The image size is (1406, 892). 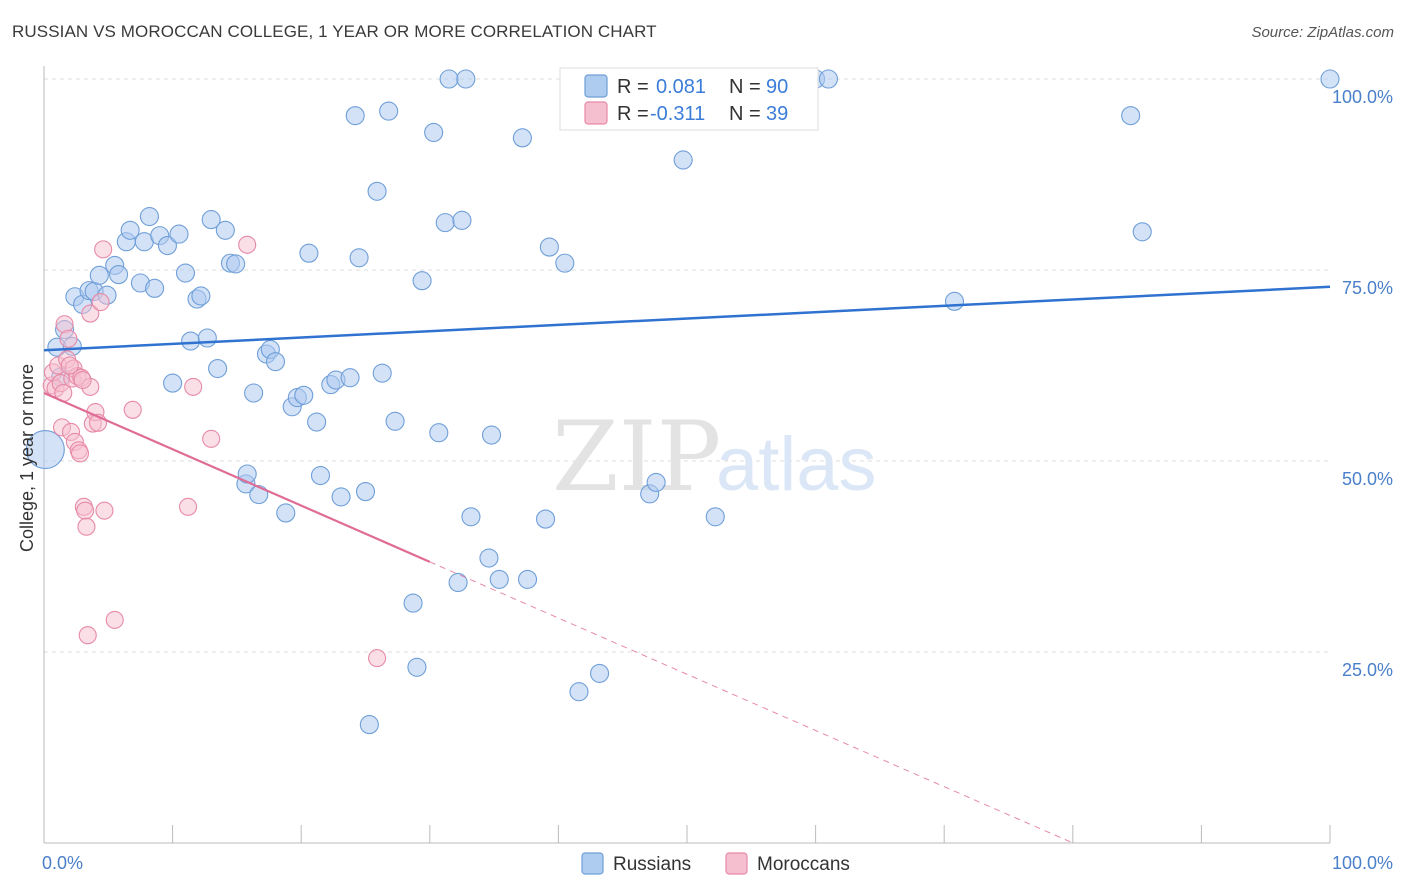 I want to click on y-tick-label-0: 25.0%, so click(x=1367, y=670).